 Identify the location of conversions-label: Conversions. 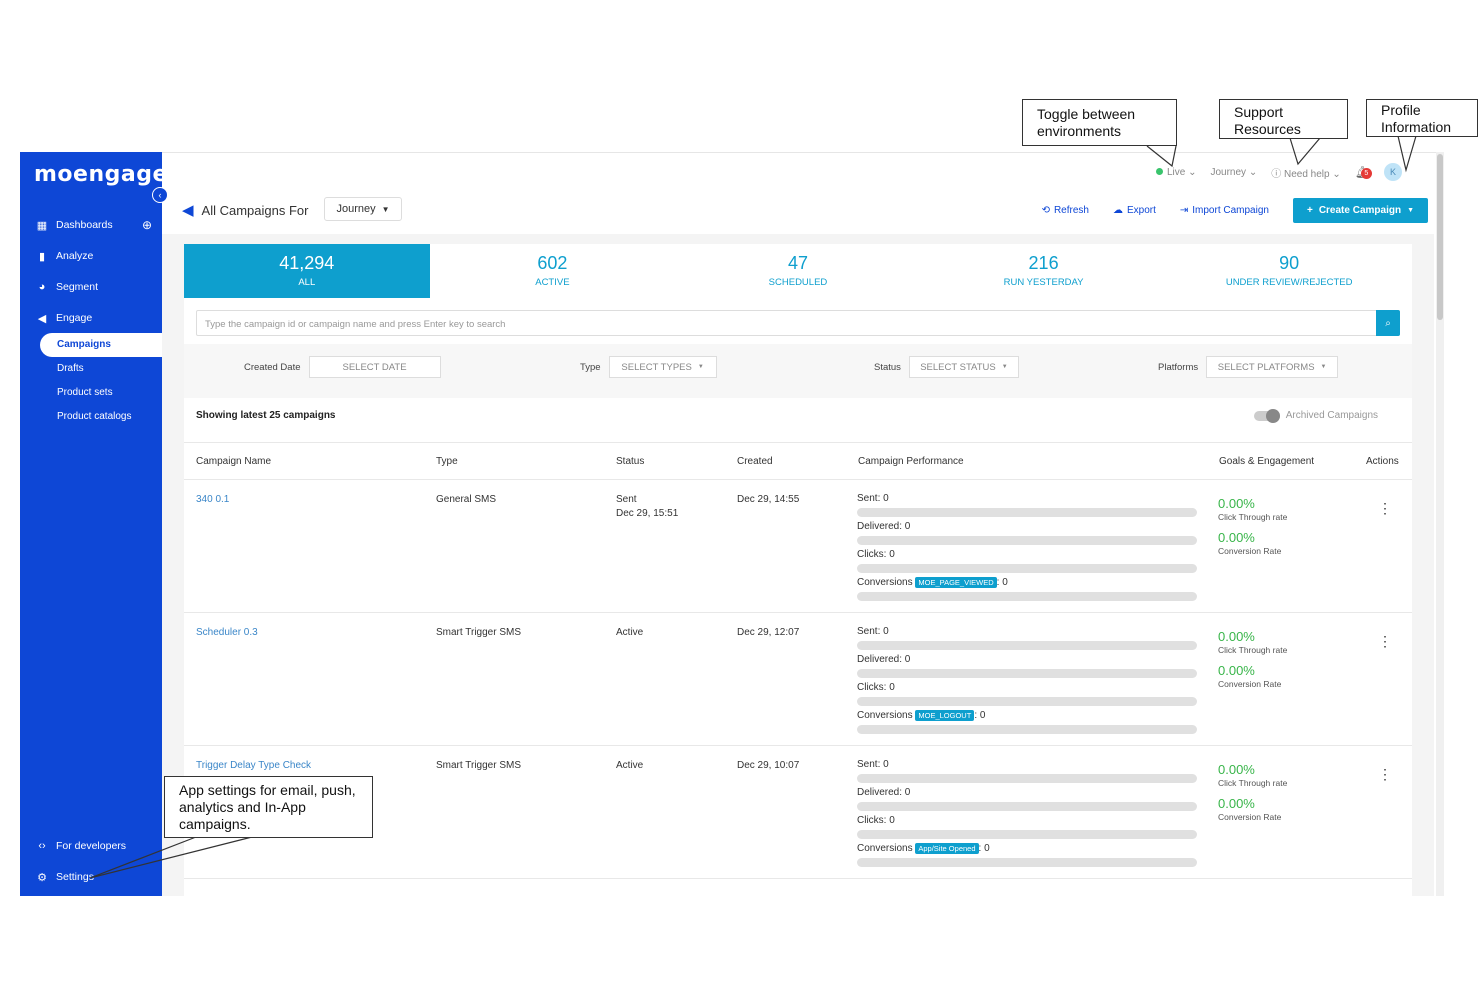
(885, 849).